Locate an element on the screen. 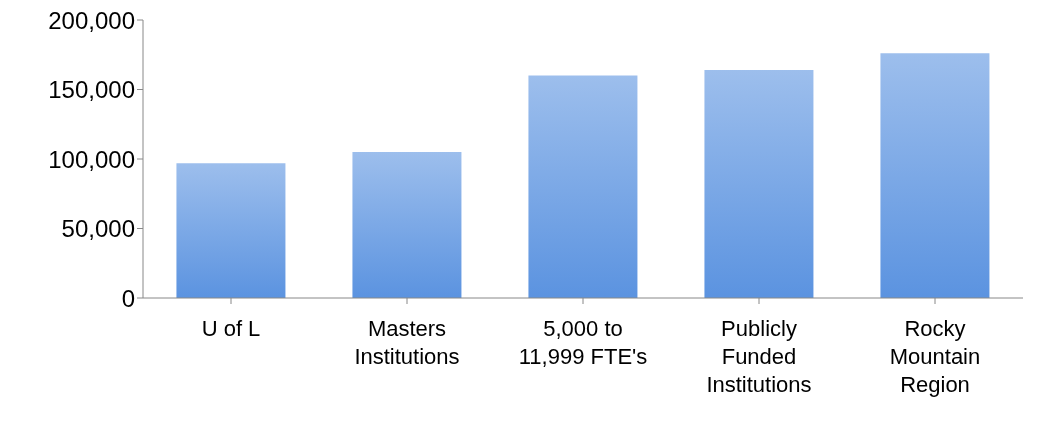 Image resolution: width=1055 pixels, height=424 pixels. x-tick-label: Publicly Funded Institutions is located at coordinates (759, 356).